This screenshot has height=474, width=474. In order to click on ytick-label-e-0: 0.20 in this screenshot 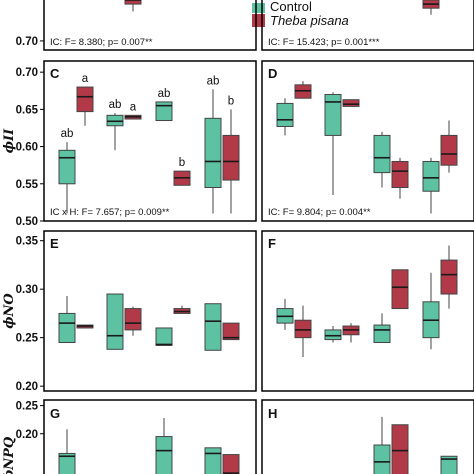, I will do `click(27, 387)`.